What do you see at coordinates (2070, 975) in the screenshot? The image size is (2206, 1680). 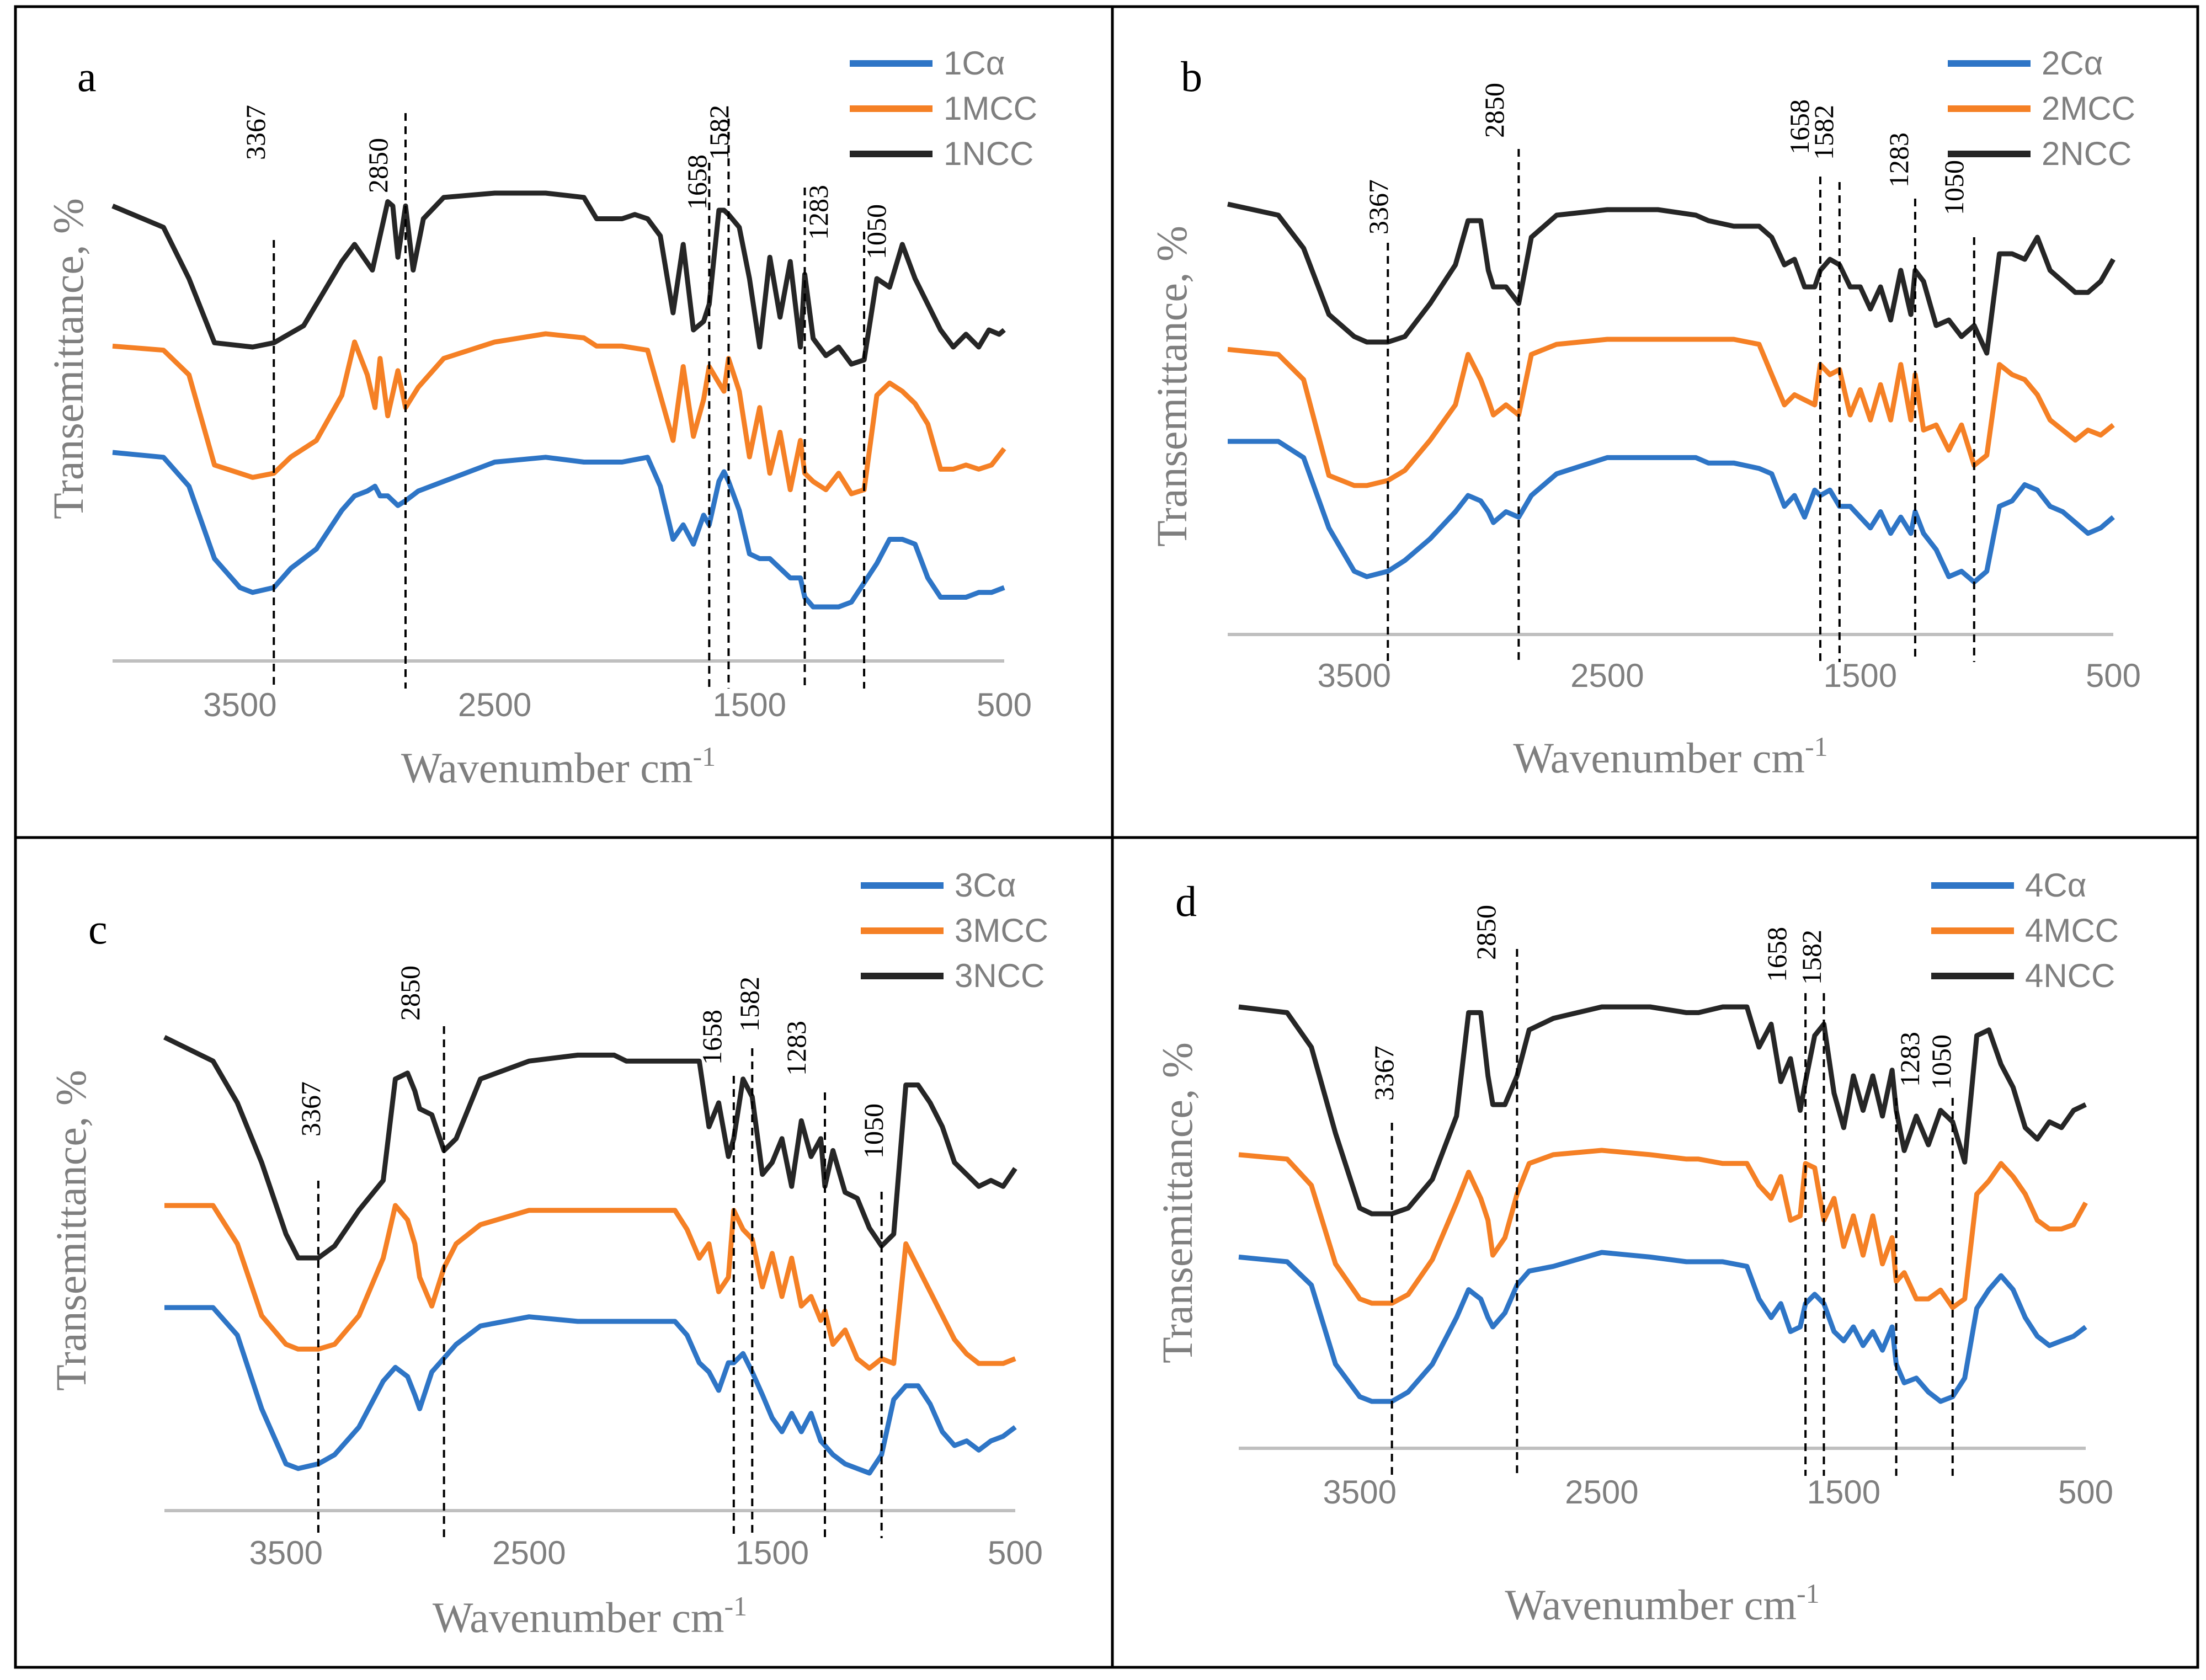 I see `legend-label: 4NCC` at bounding box center [2070, 975].